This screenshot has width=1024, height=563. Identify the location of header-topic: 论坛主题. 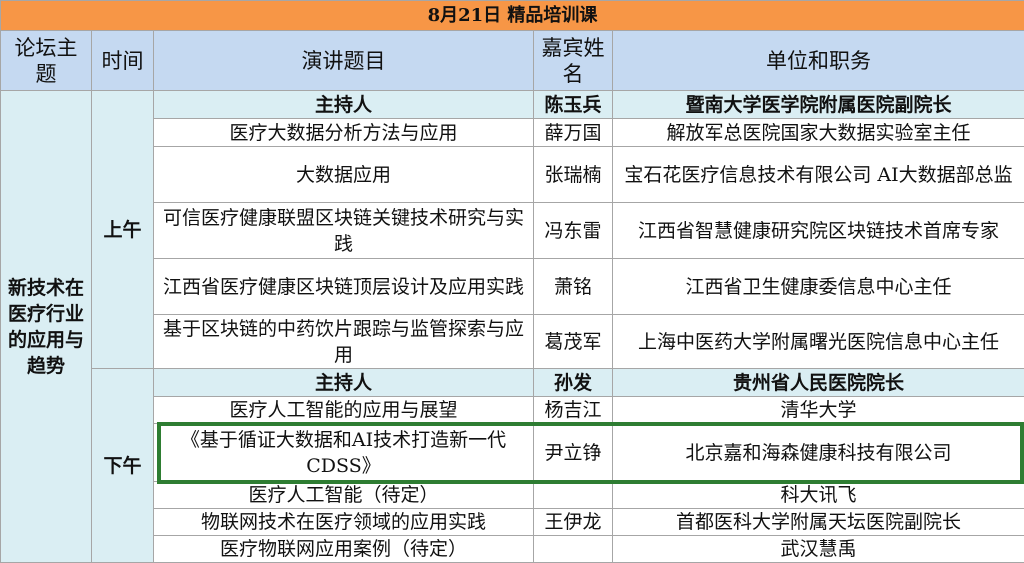
(46, 61).